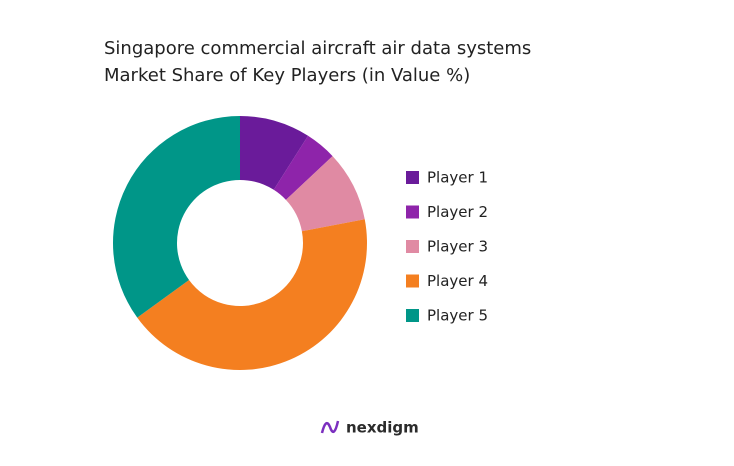 This screenshot has width=734, height=466. I want to click on legend-label: Player 3, so click(457, 247).